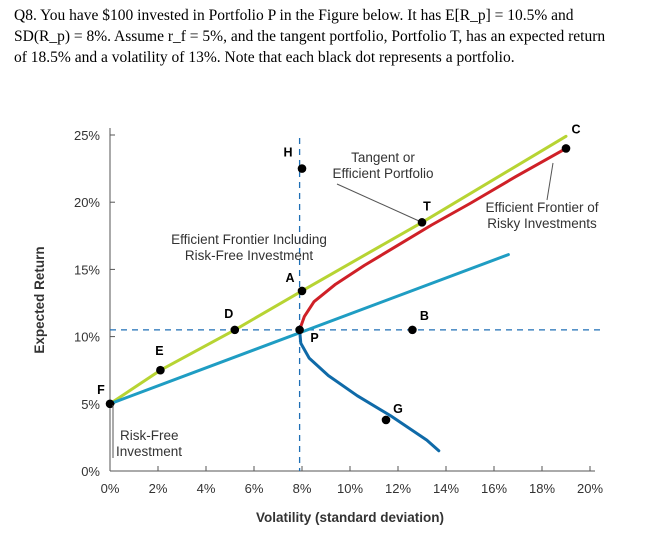 The height and width of the screenshot is (537, 653). Describe the element at coordinates (39, 299) in the screenshot. I see `y-axis-title: Expected Return` at that location.